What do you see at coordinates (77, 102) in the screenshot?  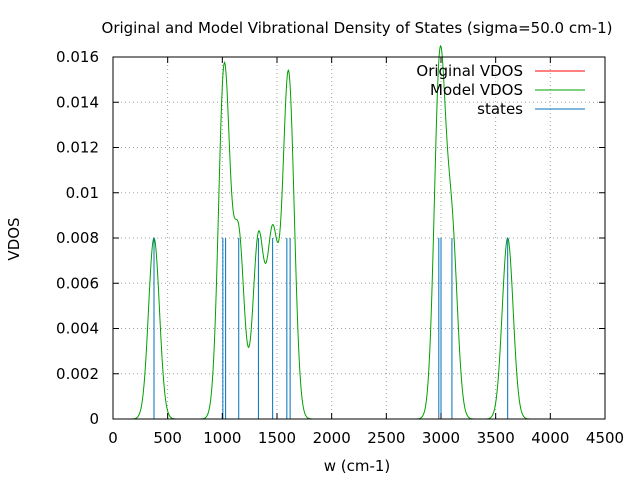 I see `y-tick-label: 0.014` at bounding box center [77, 102].